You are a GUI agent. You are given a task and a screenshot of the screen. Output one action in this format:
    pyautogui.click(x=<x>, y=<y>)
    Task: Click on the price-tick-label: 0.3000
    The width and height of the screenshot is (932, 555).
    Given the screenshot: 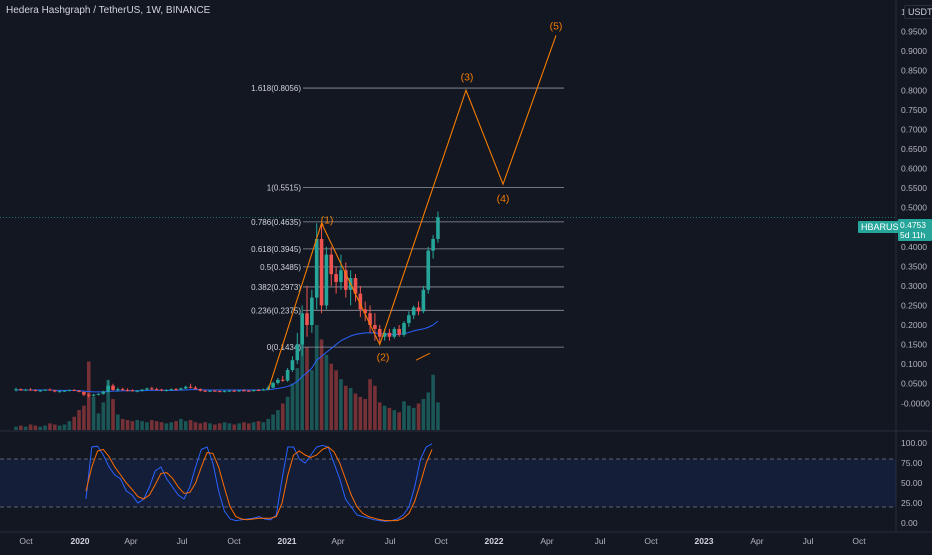 What is the action you would take?
    pyautogui.click(x=914, y=286)
    